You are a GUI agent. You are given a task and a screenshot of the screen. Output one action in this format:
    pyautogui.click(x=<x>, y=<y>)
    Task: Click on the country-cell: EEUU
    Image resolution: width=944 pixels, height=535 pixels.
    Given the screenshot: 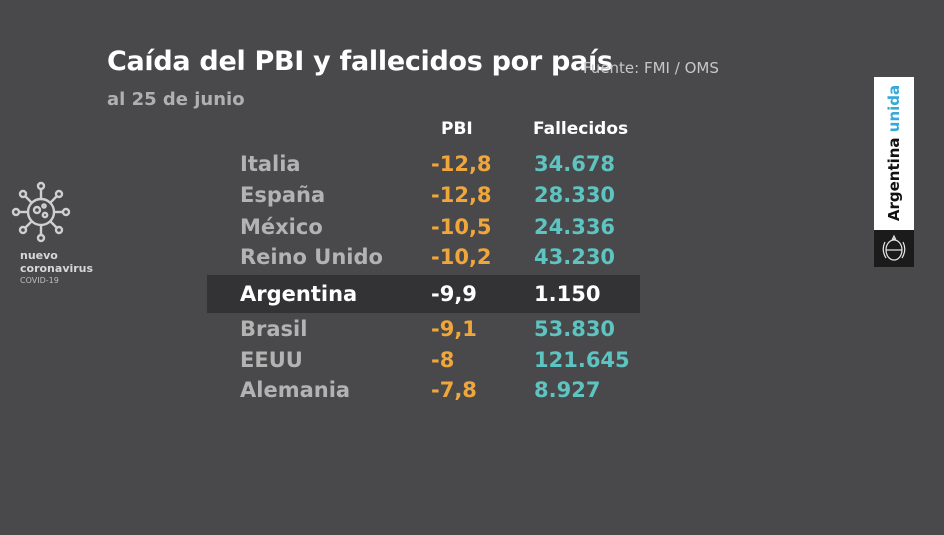 What is the action you would take?
    pyautogui.click(x=271, y=360)
    